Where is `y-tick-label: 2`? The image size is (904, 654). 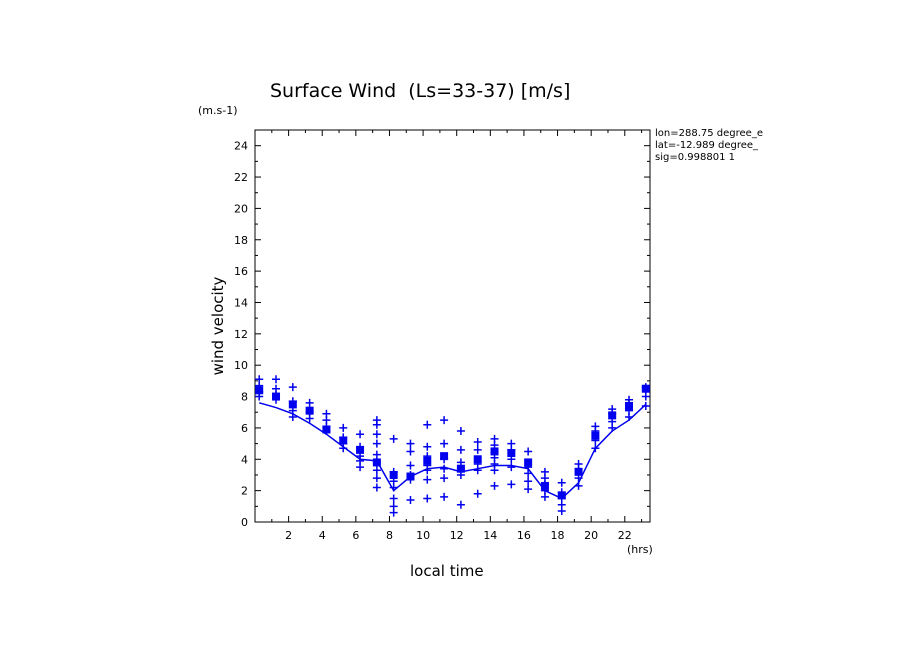 y-tick-label: 2 is located at coordinates (244, 491).